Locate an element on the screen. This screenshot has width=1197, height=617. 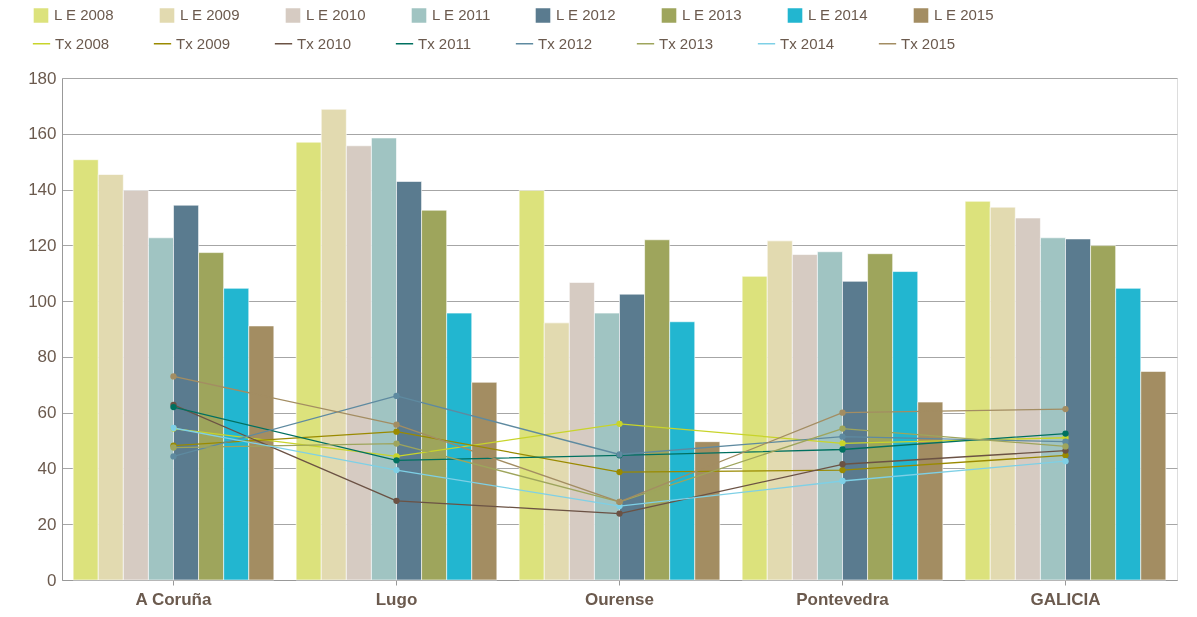
legend-label: L E 2015 is located at coordinates (964, 15).